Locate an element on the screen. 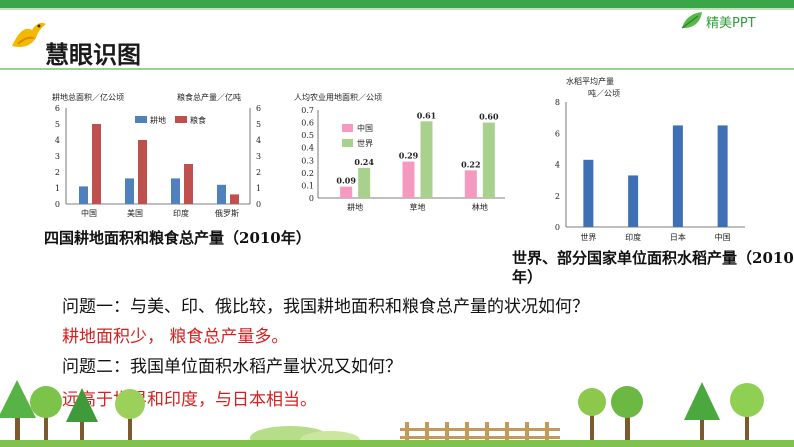  y-tick-label-left: 3 is located at coordinates (57, 156).